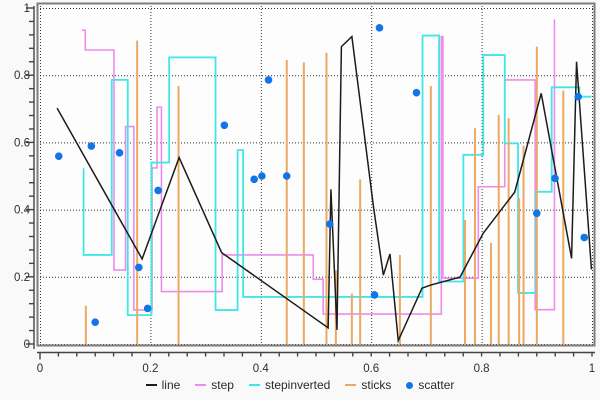 This screenshot has width=600, height=400. What do you see at coordinates (592, 369) in the screenshot?
I see `x-tick-label: 1` at bounding box center [592, 369].